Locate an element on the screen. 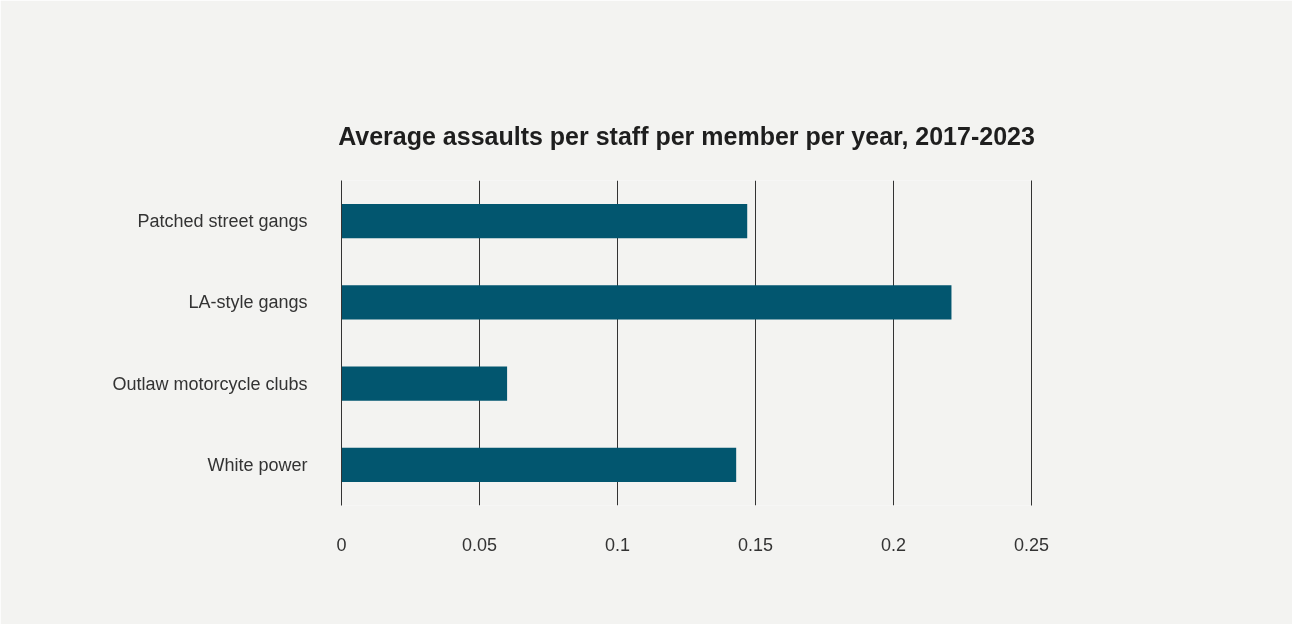 This screenshot has height=624, width=1292. x-tick-label: 0.2 is located at coordinates (893, 544).